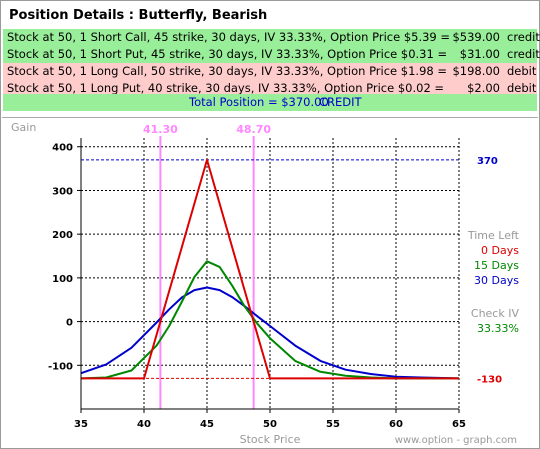  Describe the element at coordinates (456, 440) in the screenshot. I see `watermark: www.option - graph.com` at that location.